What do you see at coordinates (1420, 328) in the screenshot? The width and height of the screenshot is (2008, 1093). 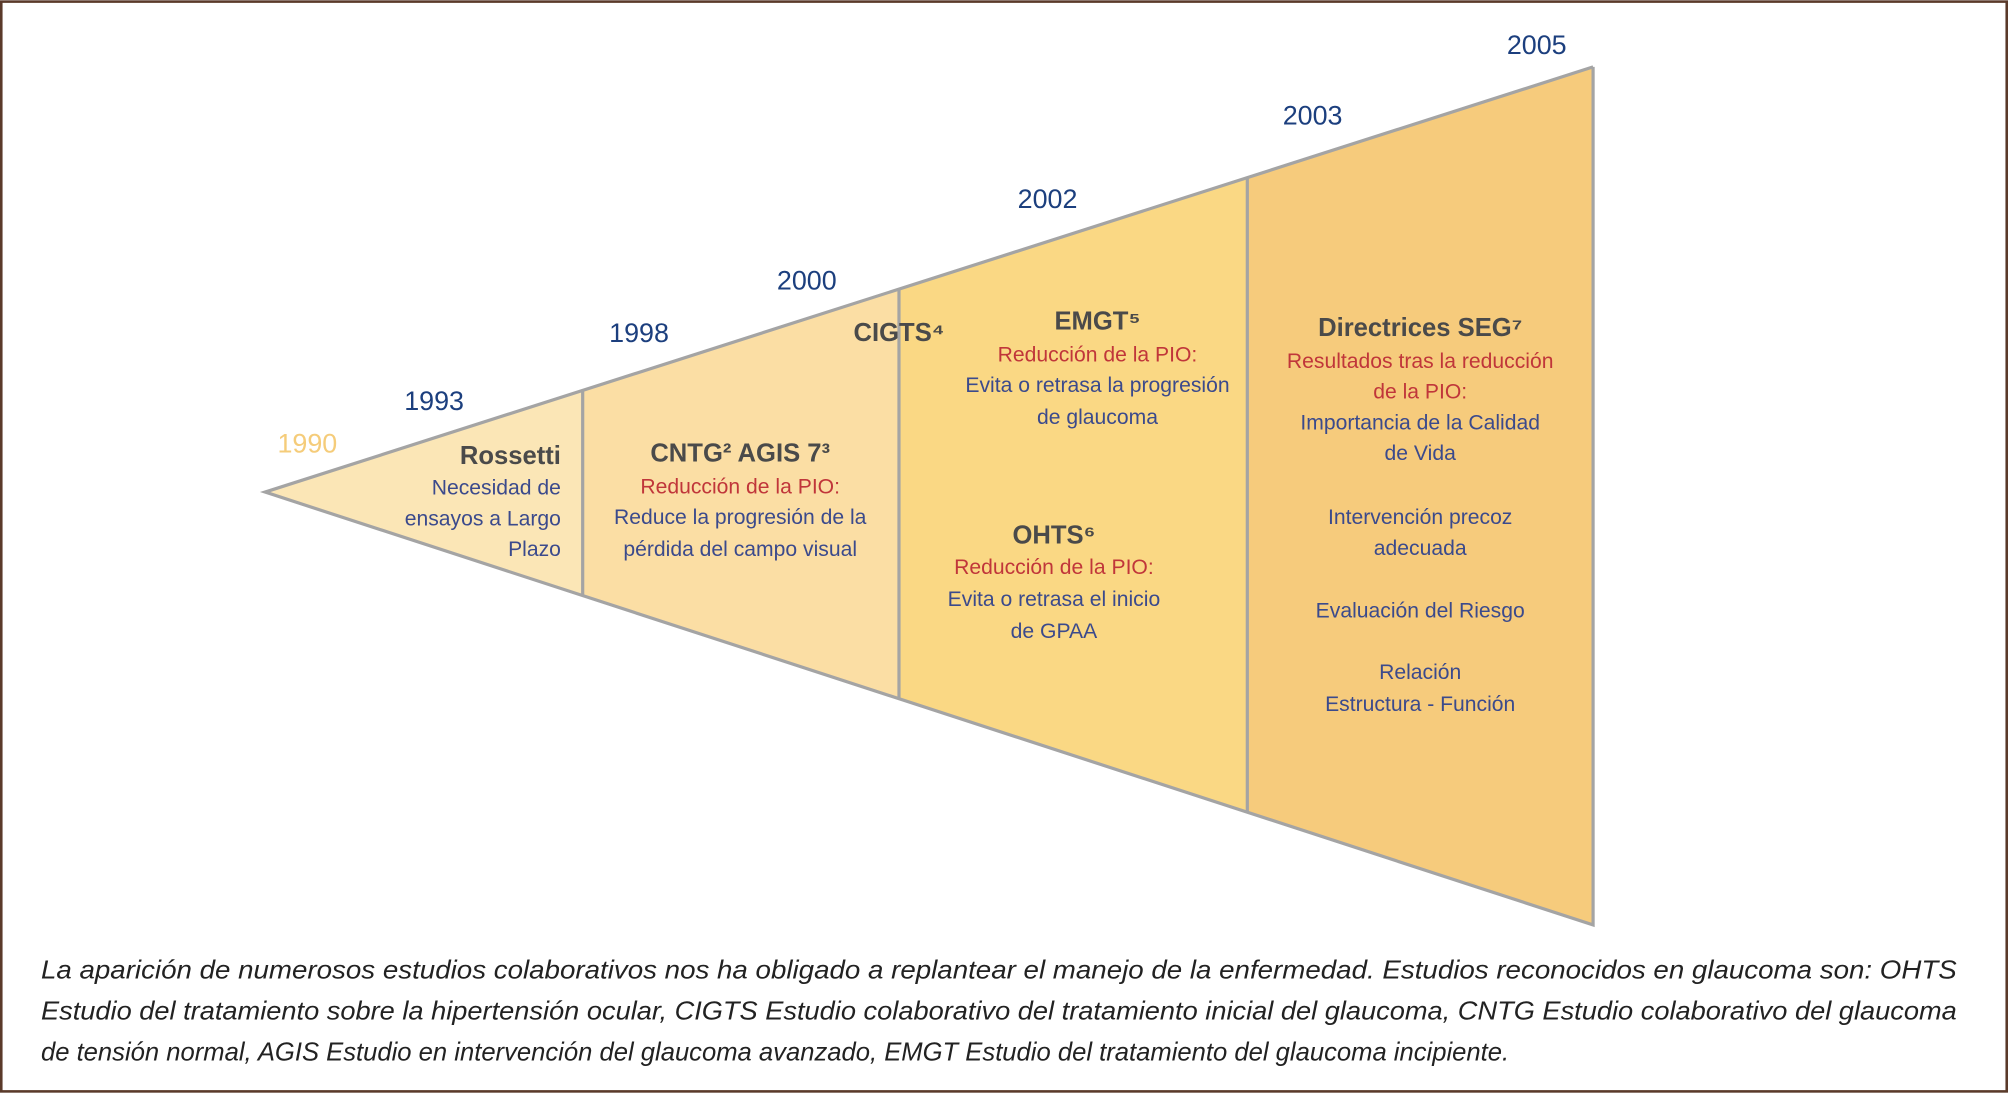 I see `block-title: Directrices SEG⁷` at bounding box center [1420, 328].